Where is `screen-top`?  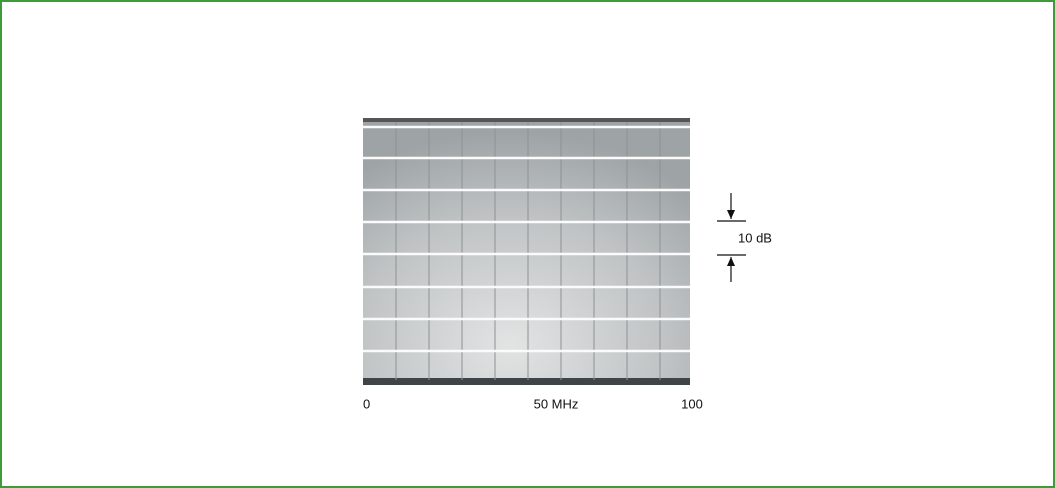 screen-top is located at coordinates (526, 120).